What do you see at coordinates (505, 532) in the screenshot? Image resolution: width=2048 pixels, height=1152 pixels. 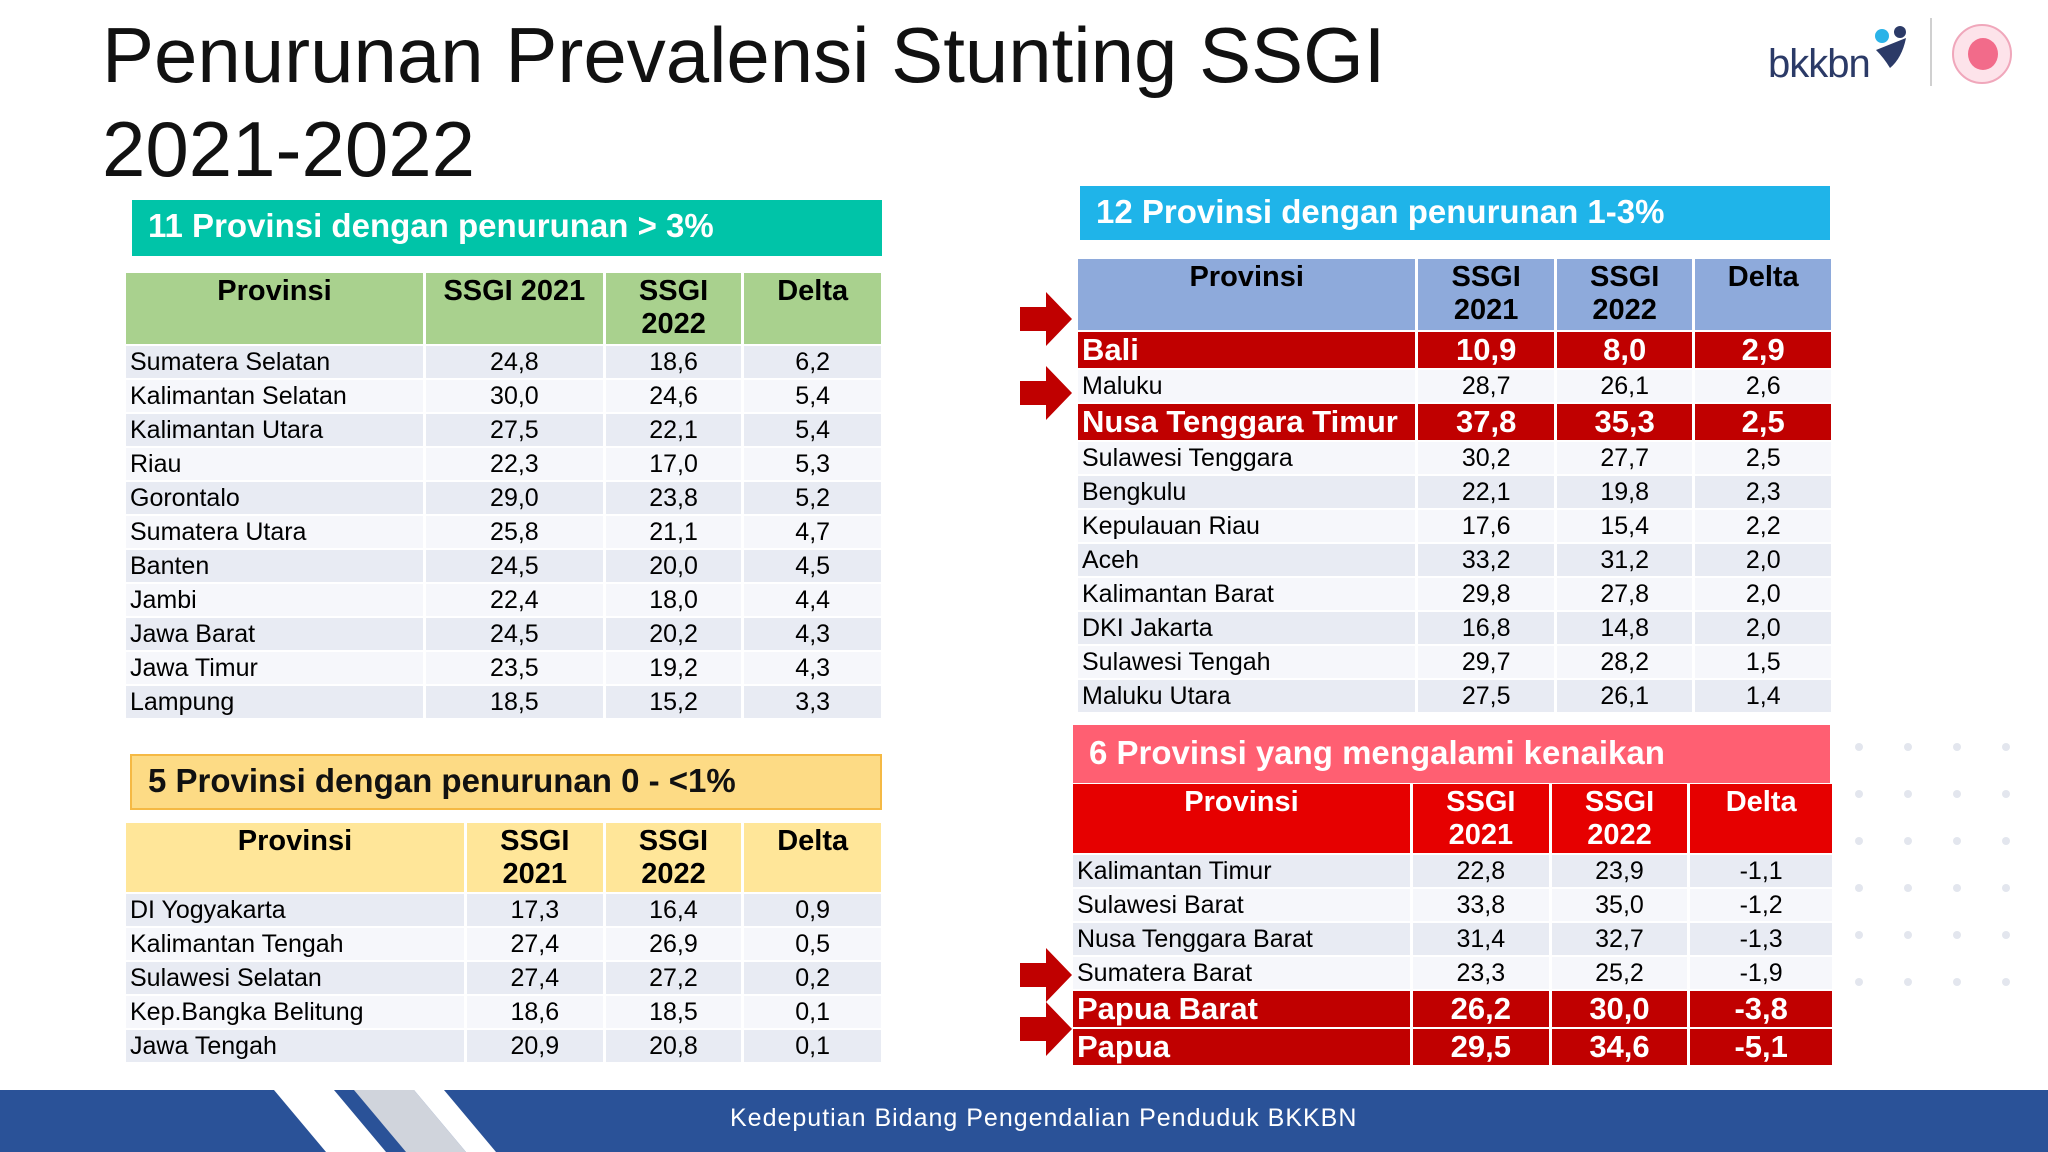 I see `table-row: Sumatera Utara 25,8 21,1 4,7` at bounding box center [505, 532].